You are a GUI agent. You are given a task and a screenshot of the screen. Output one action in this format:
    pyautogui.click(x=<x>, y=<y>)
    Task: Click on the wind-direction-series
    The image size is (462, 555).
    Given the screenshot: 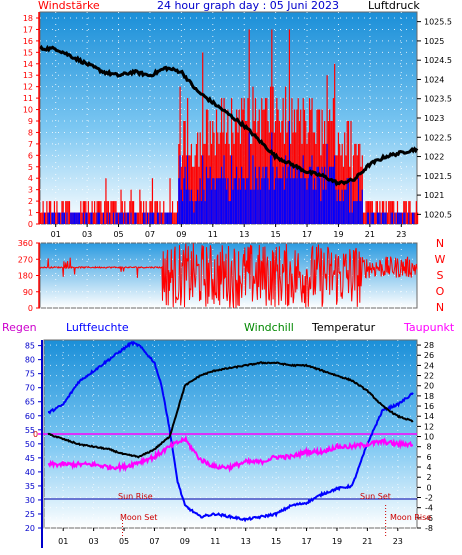 What is the action you would take?
    pyautogui.click(x=228, y=275)
    